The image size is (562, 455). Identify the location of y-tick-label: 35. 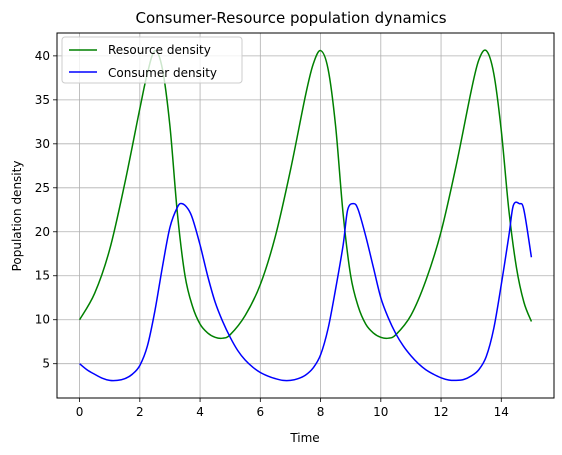
(42, 100).